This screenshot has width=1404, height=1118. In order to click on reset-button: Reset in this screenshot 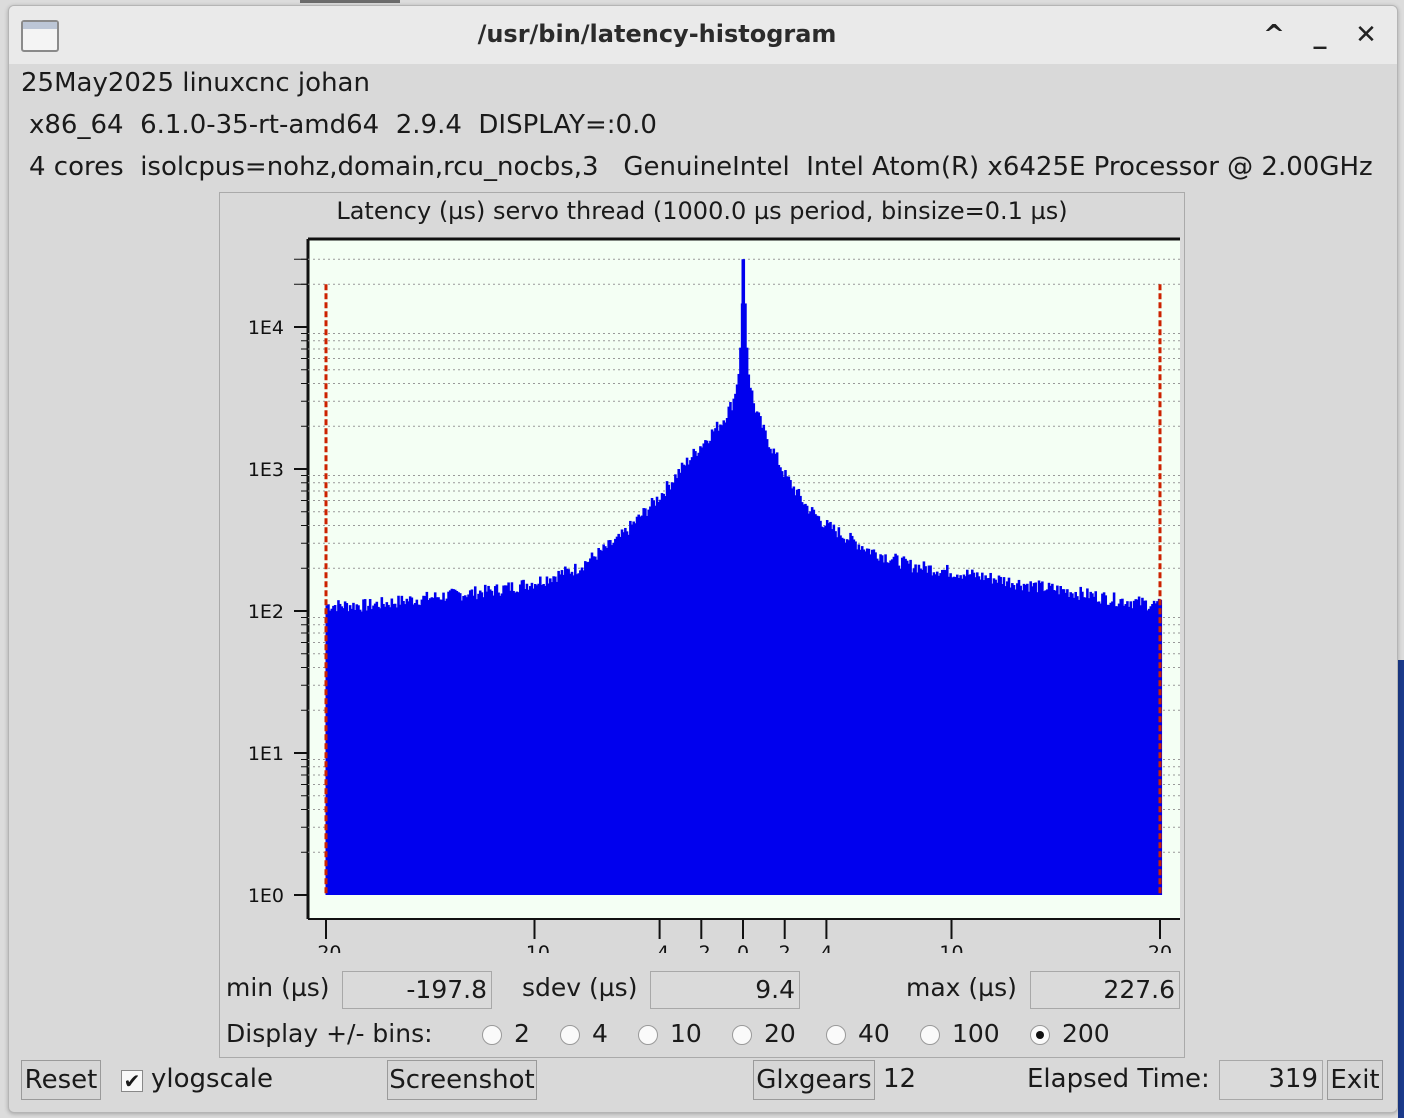, I will do `click(61, 1080)`.